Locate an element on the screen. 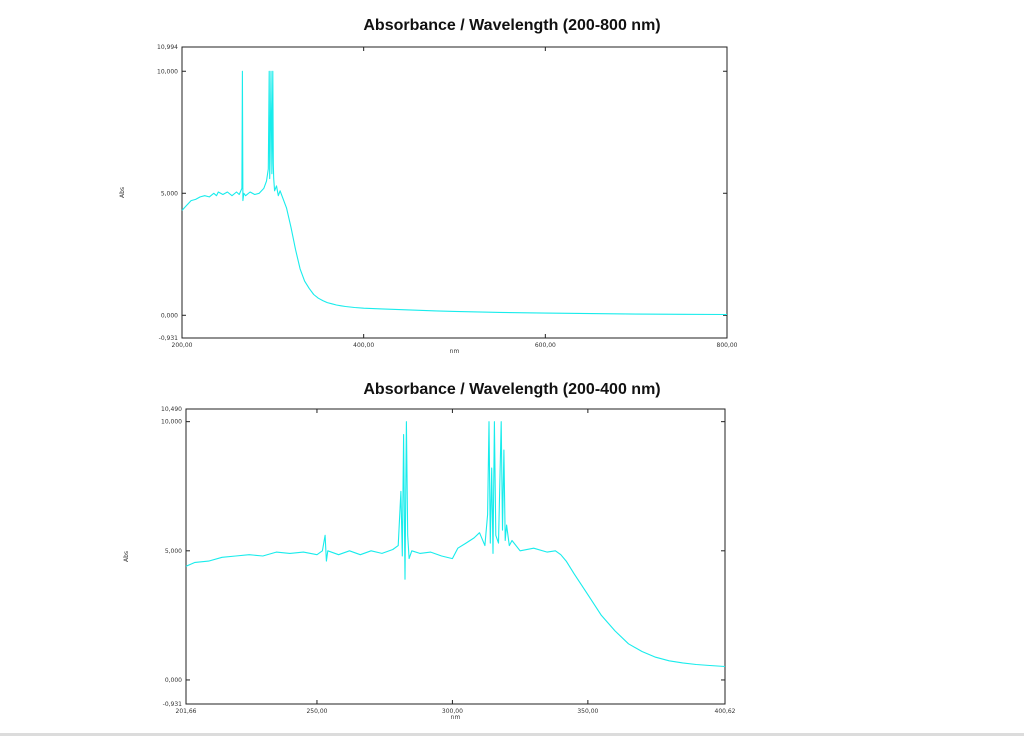  x-tick-label: 250,00 is located at coordinates (316, 711).